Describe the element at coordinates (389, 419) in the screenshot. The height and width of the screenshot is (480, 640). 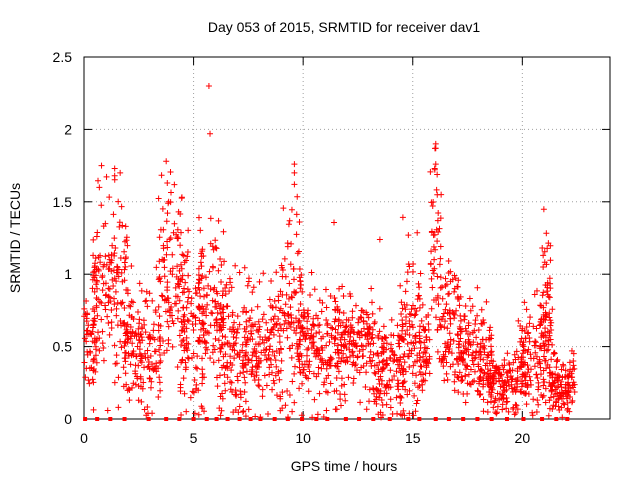
I see `data-point-zero` at that location.